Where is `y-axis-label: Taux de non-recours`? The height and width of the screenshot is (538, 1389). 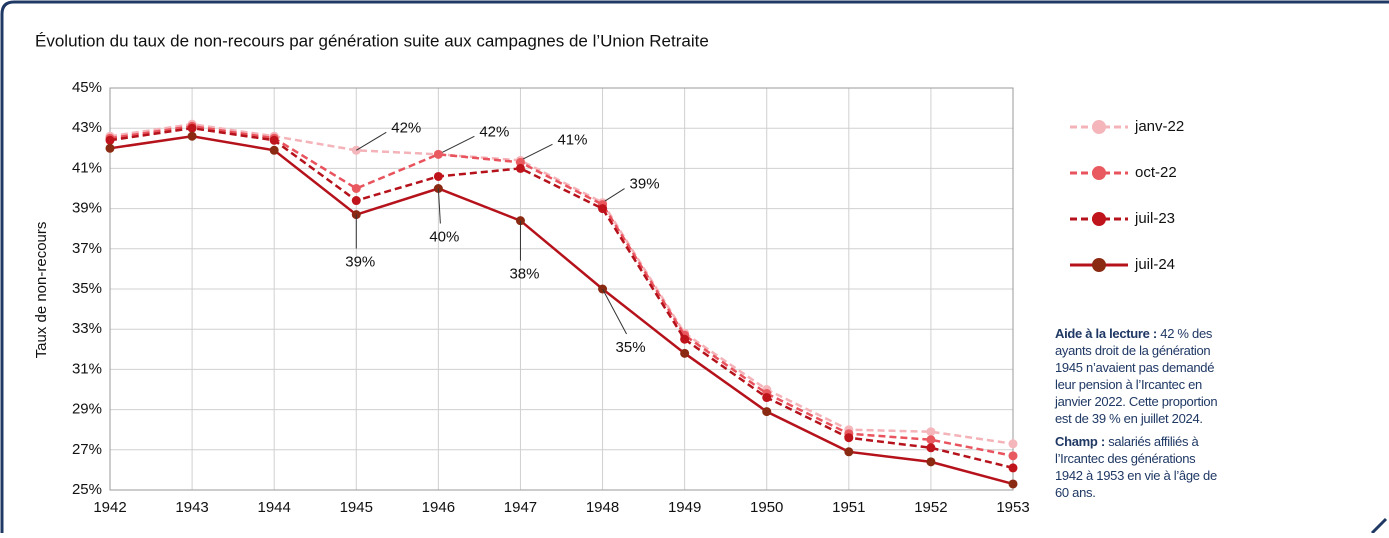
y-axis-label: Taux de non-recours is located at coordinates (41, 290).